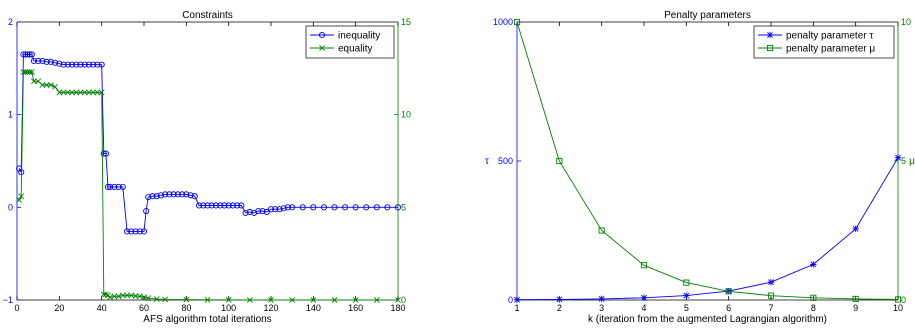  What do you see at coordinates (207, 319) in the screenshot?
I see `x-axis-label: AFS algorithm total iterations` at bounding box center [207, 319].